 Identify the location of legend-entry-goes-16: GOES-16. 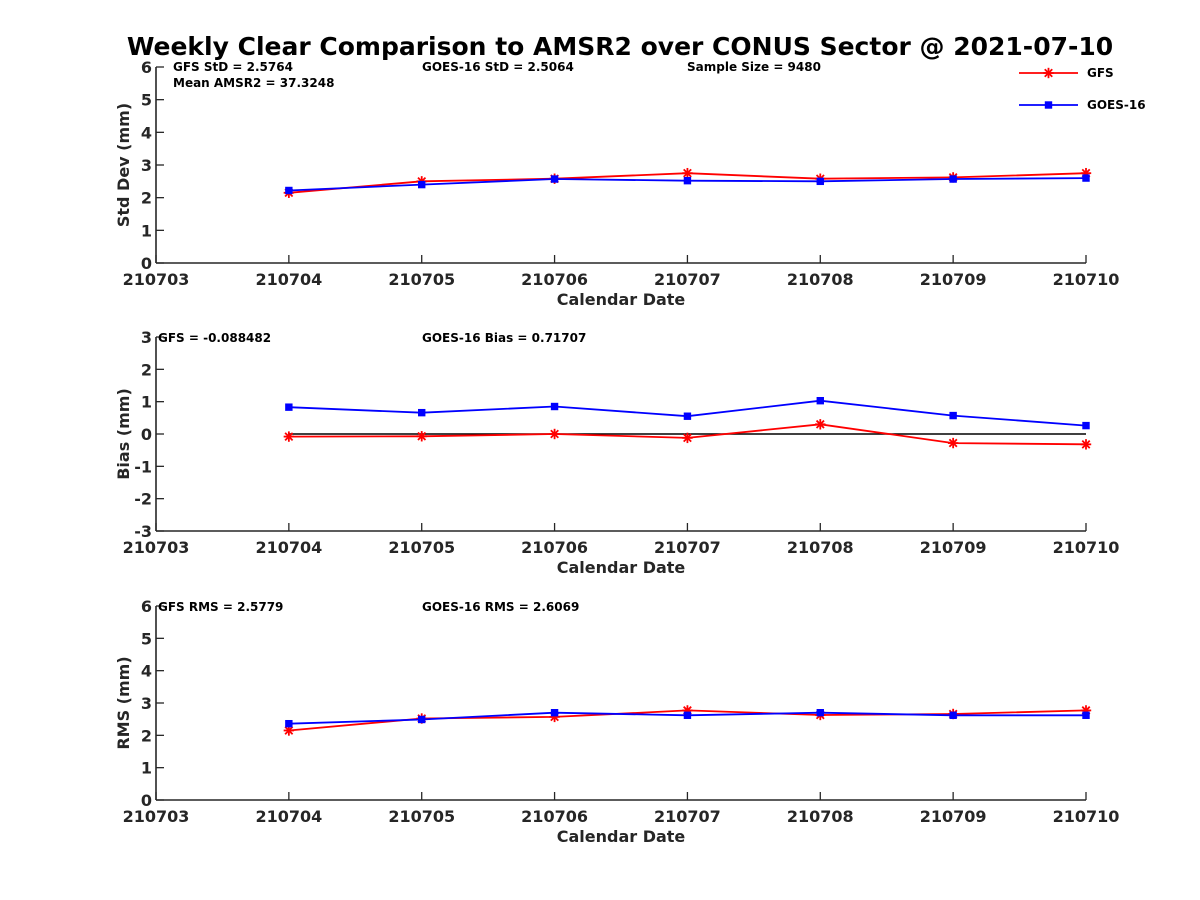
(1082, 105).